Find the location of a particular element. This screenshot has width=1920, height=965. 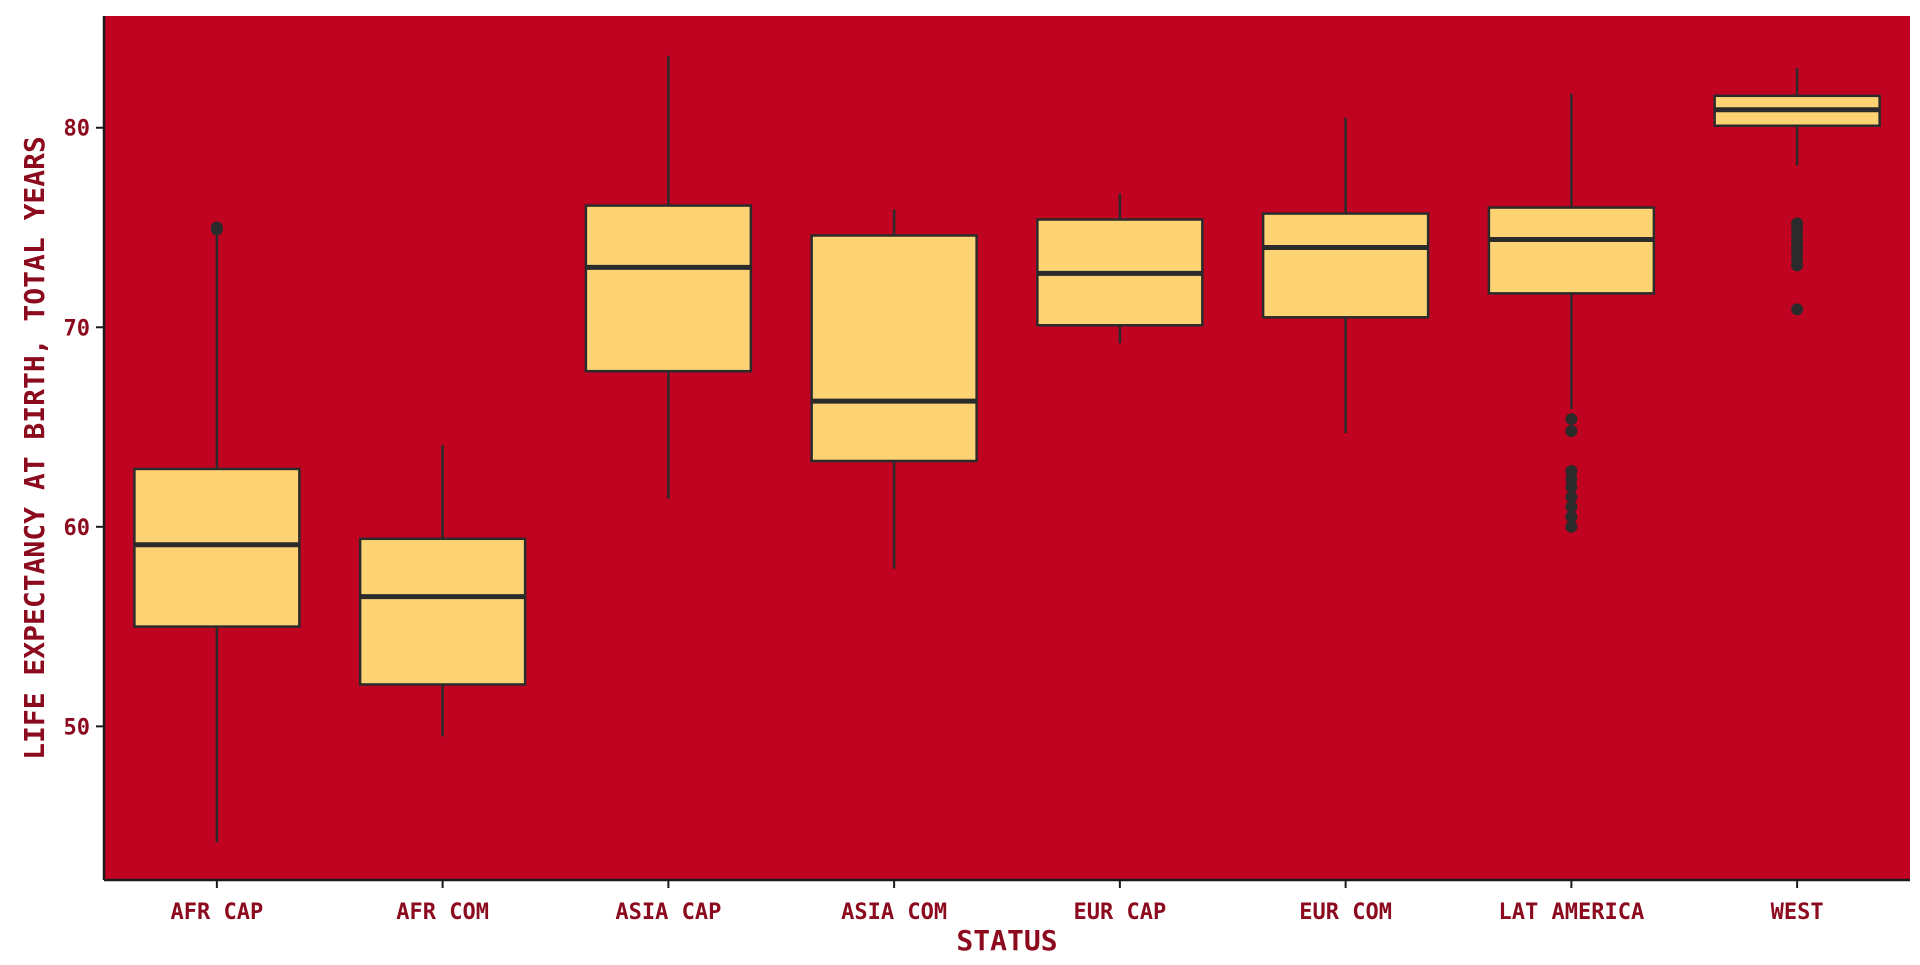

box-afr-cap is located at coordinates (217, 532).